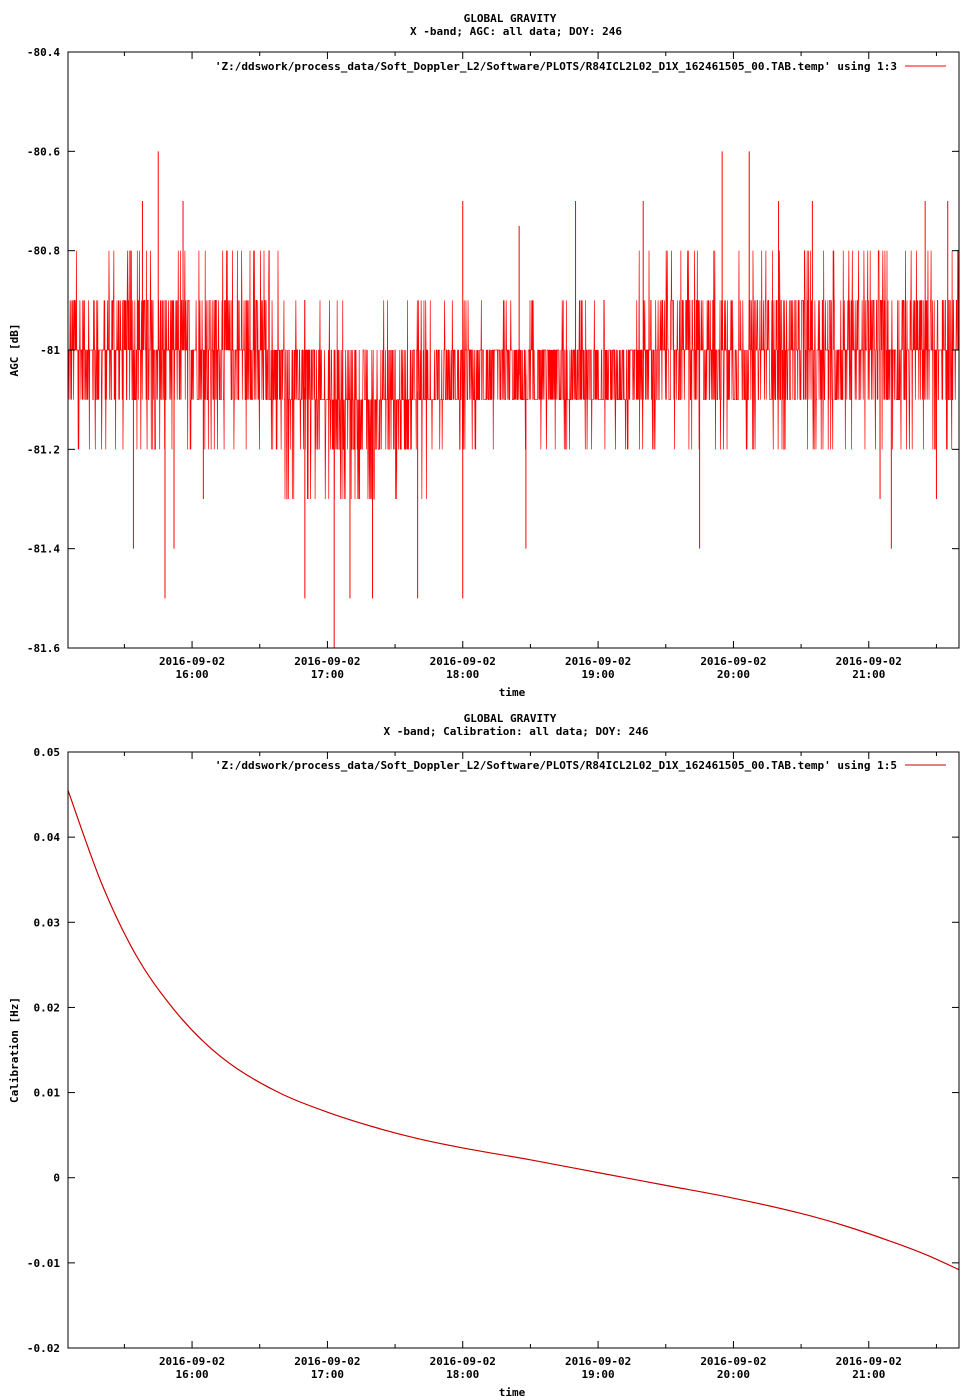 Image resolution: width=980 pixels, height=1400 pixels. What do you see at coordinates (43, 251) in the screenshot?
I see `y-tick-label: -80.8` at bounding box center [43, 251].